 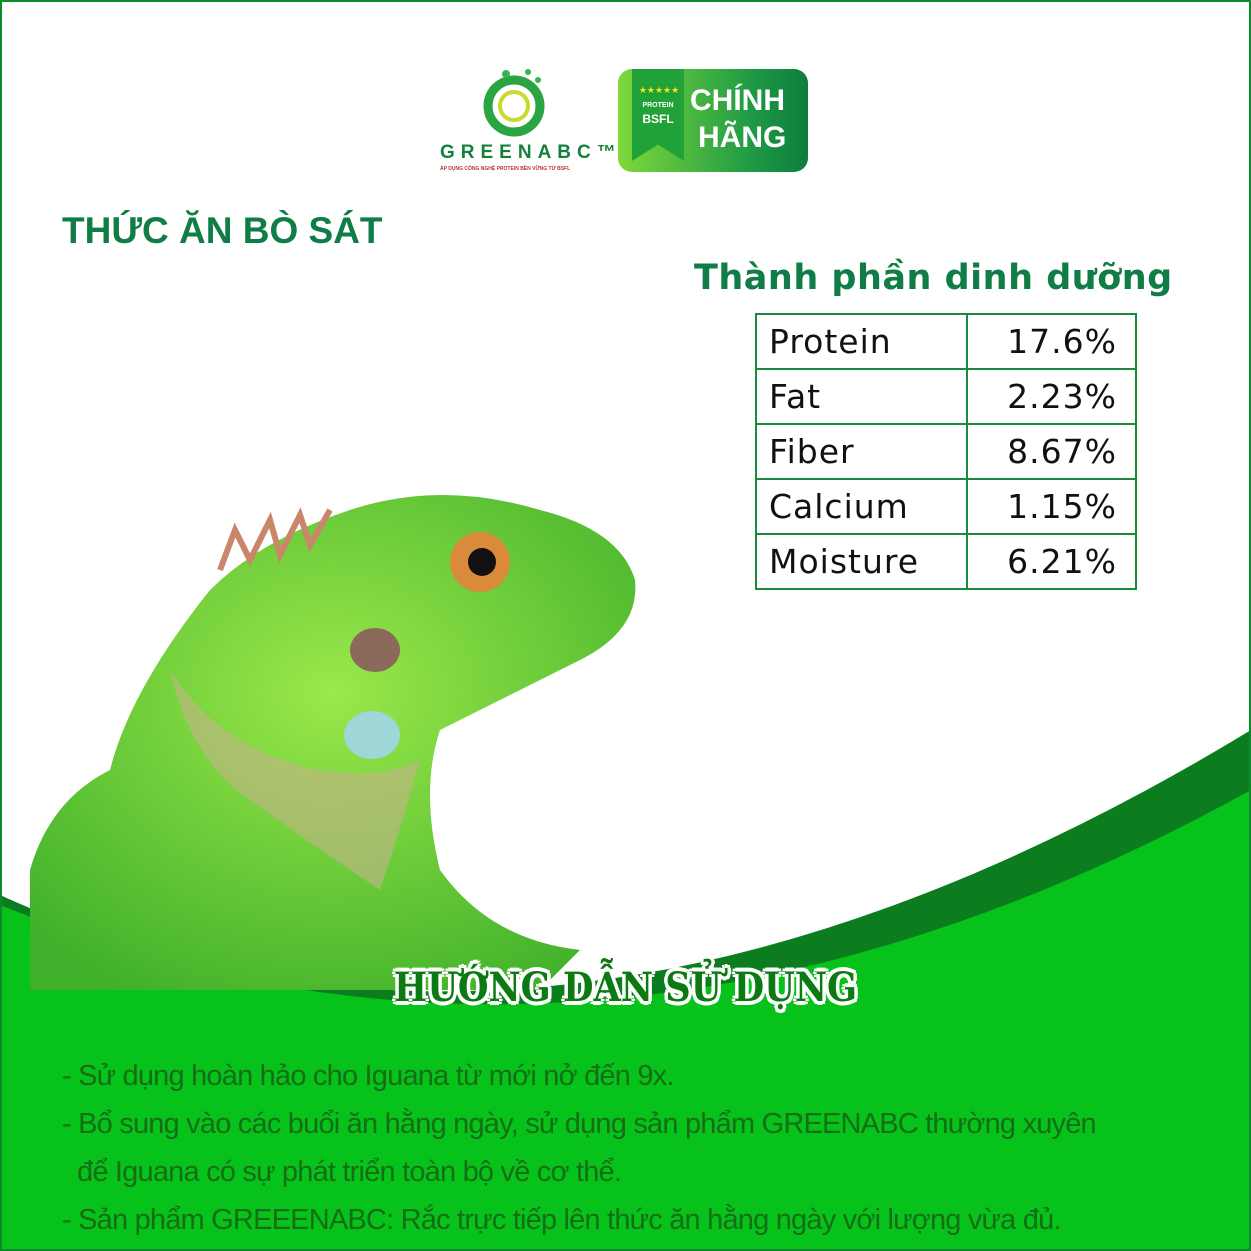 I want to click on nutrient-value: 17.6%, so click(x=1051, y=341).